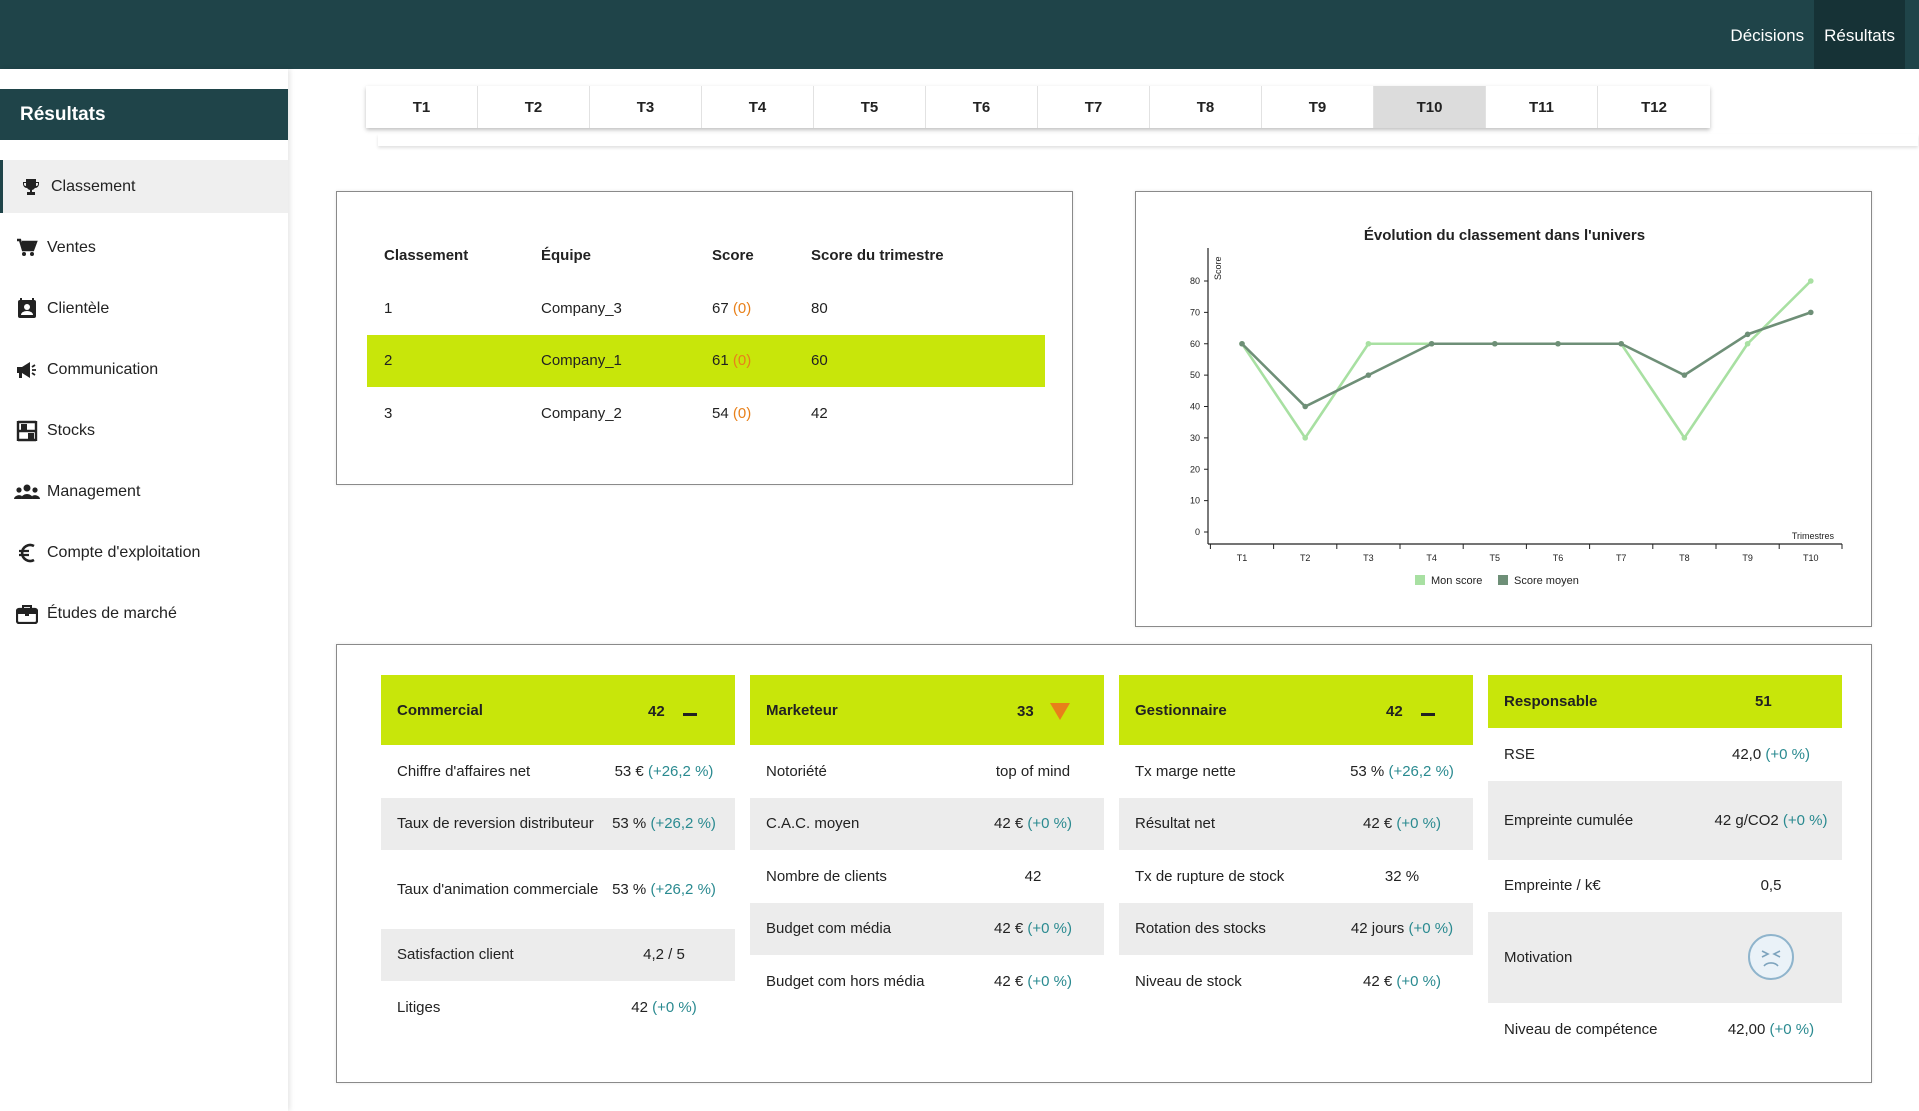 Image resolution: width=1919 pixels, height=1111 pixels. I want to click on sad-face-icon, so click(1771, 957).